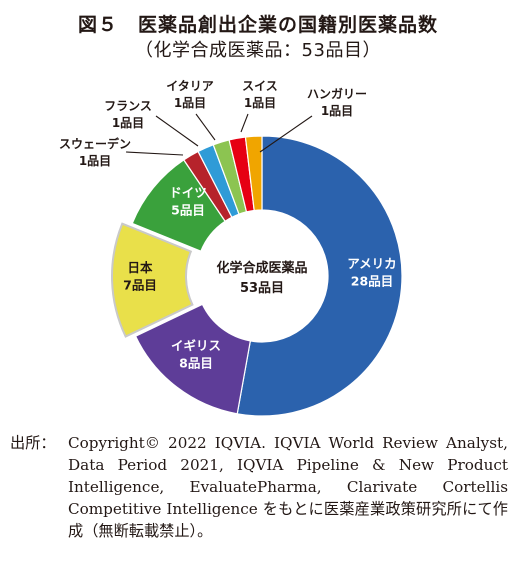  I want to click on slice-イギリス, so click(193, 359).